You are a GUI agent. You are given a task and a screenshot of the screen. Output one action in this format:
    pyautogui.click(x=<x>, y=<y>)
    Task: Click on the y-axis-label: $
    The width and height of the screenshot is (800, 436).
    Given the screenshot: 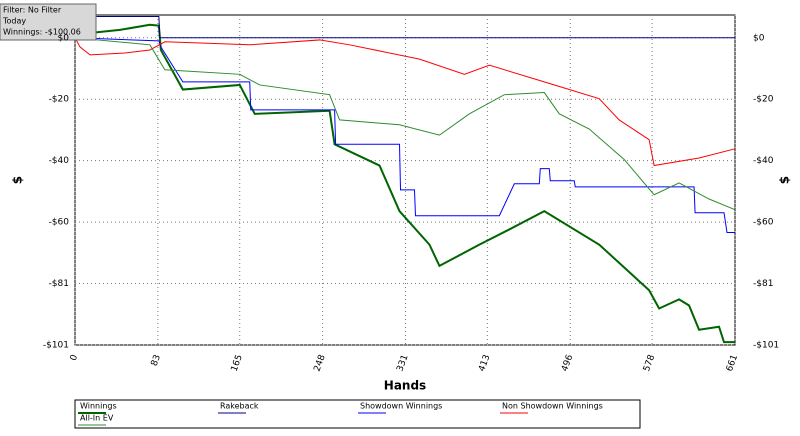 What is the action you would take?
    pyautogui.click(x=18, y=180)
    